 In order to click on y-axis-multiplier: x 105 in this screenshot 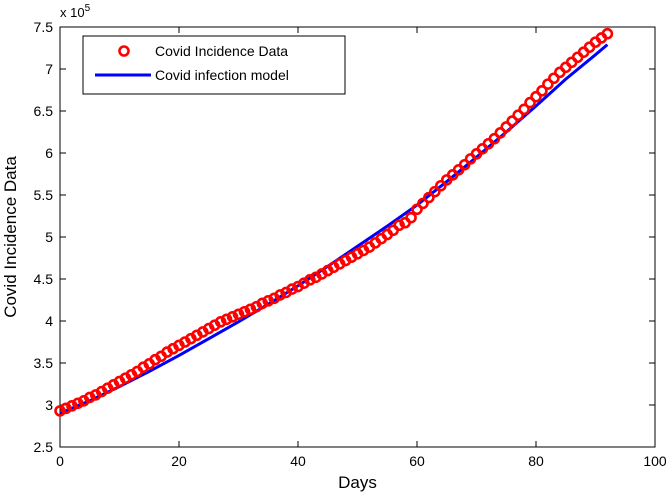, I will do `click(75, 11)`.